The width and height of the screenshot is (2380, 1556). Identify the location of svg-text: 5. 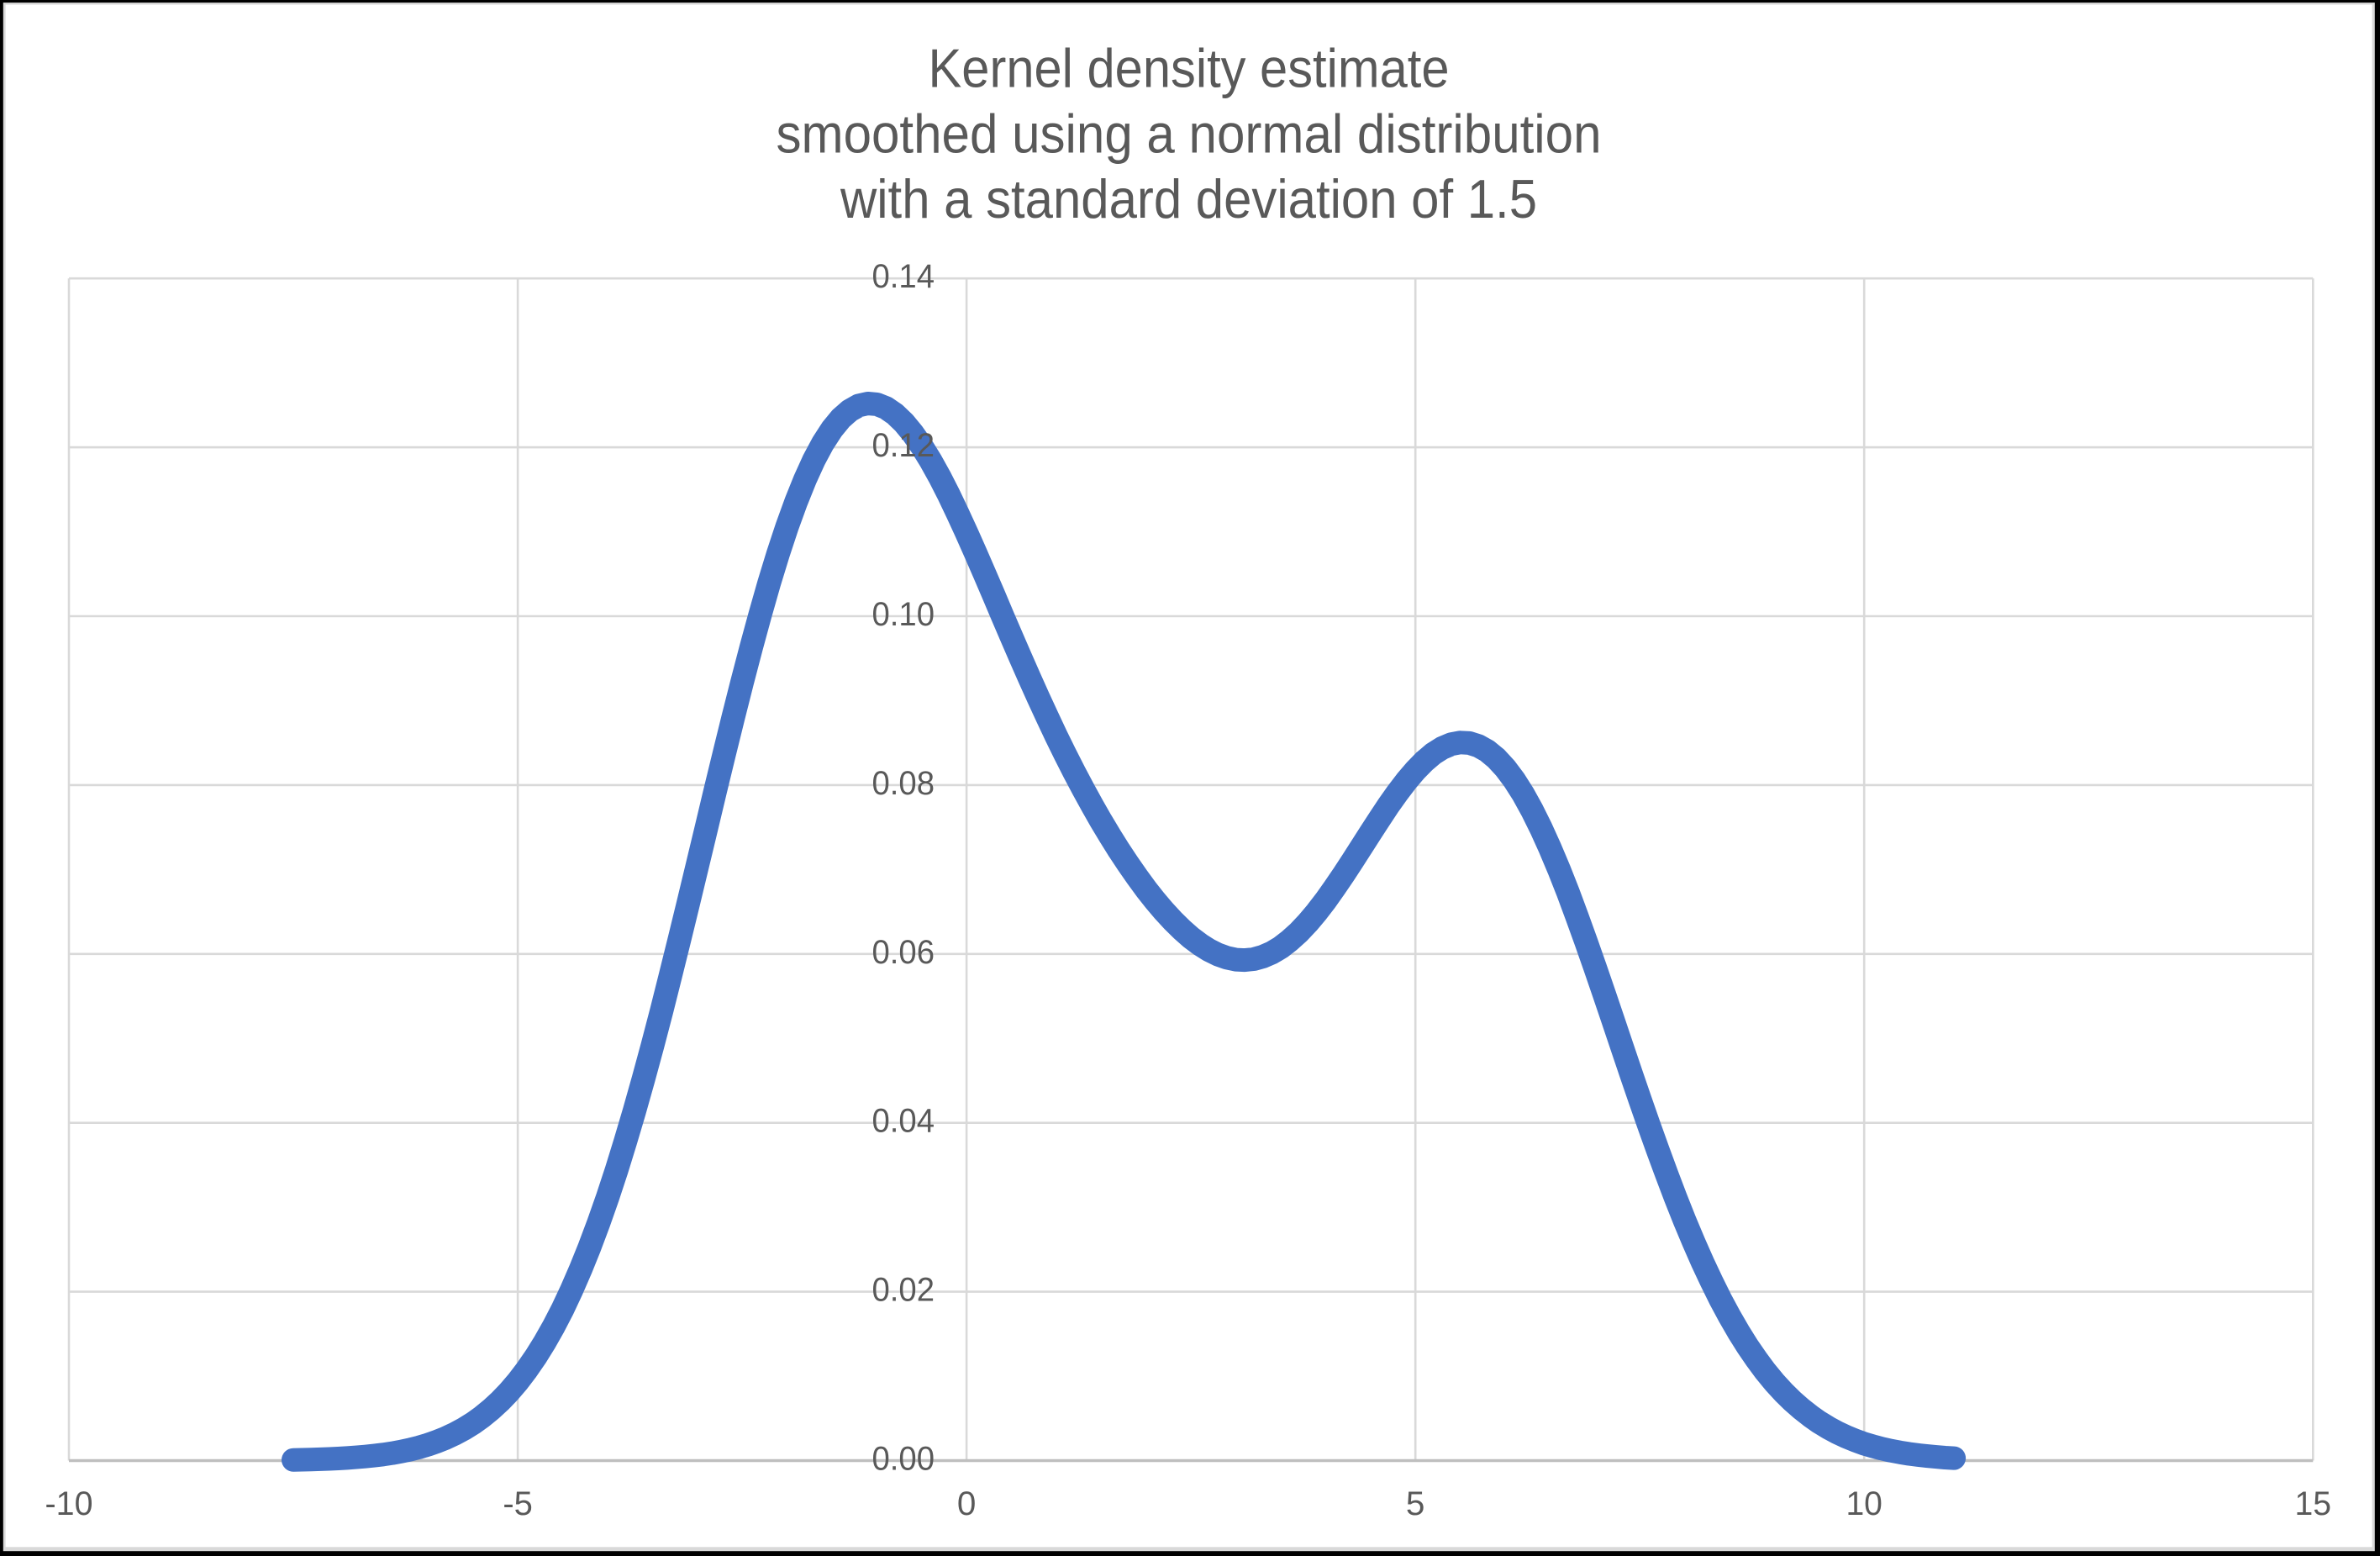
(1415, 1503).